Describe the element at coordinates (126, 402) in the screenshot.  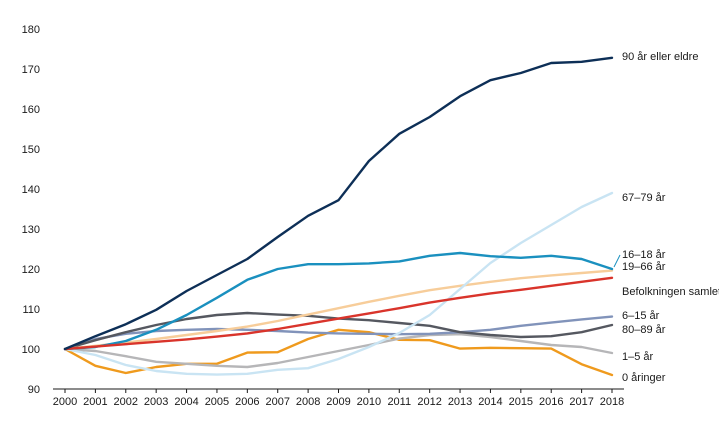
I see `x-tick-label: 2002` at that location.